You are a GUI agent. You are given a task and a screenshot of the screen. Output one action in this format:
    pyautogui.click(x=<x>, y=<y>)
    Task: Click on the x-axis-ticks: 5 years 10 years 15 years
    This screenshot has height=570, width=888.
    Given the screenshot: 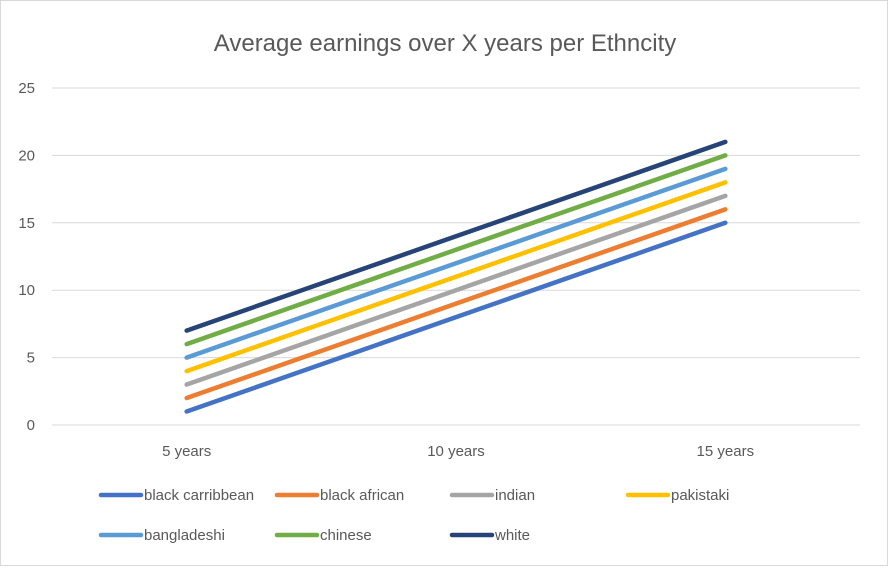 What is the action you would take?
    pyautogui.click(x=458, y=451)
    